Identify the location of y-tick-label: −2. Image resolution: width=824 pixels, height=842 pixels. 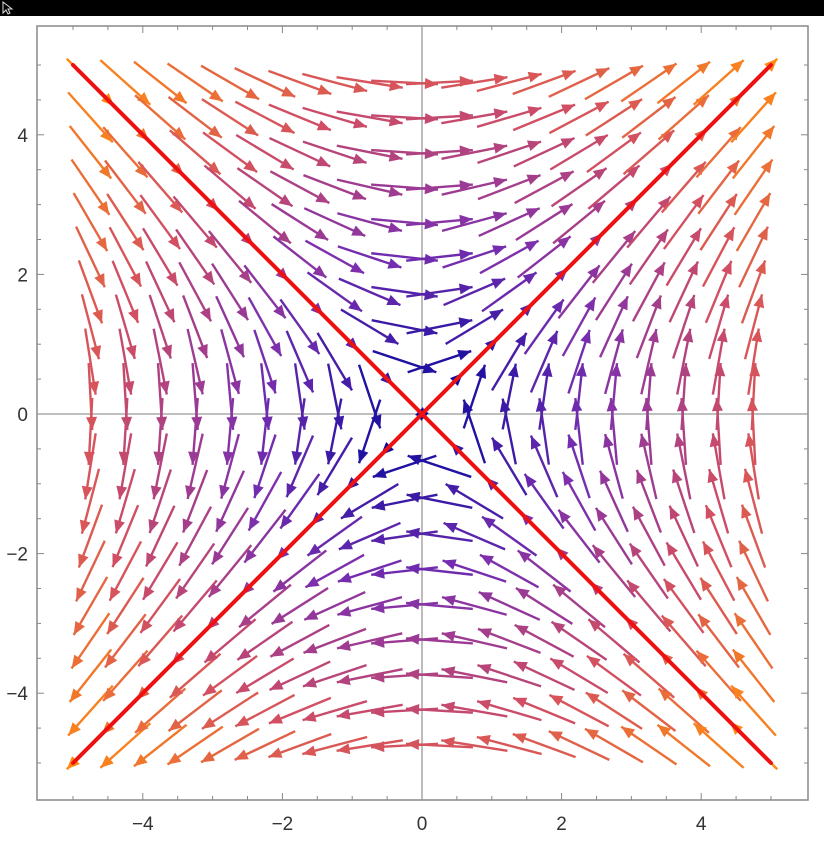
(17, 555).